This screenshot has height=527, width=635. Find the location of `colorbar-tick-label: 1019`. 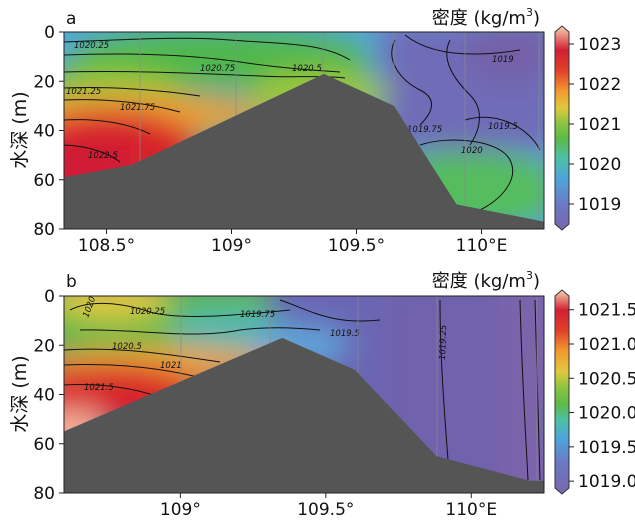

colorbar-tick-label: 1019 is located at coordinates (599, 205).